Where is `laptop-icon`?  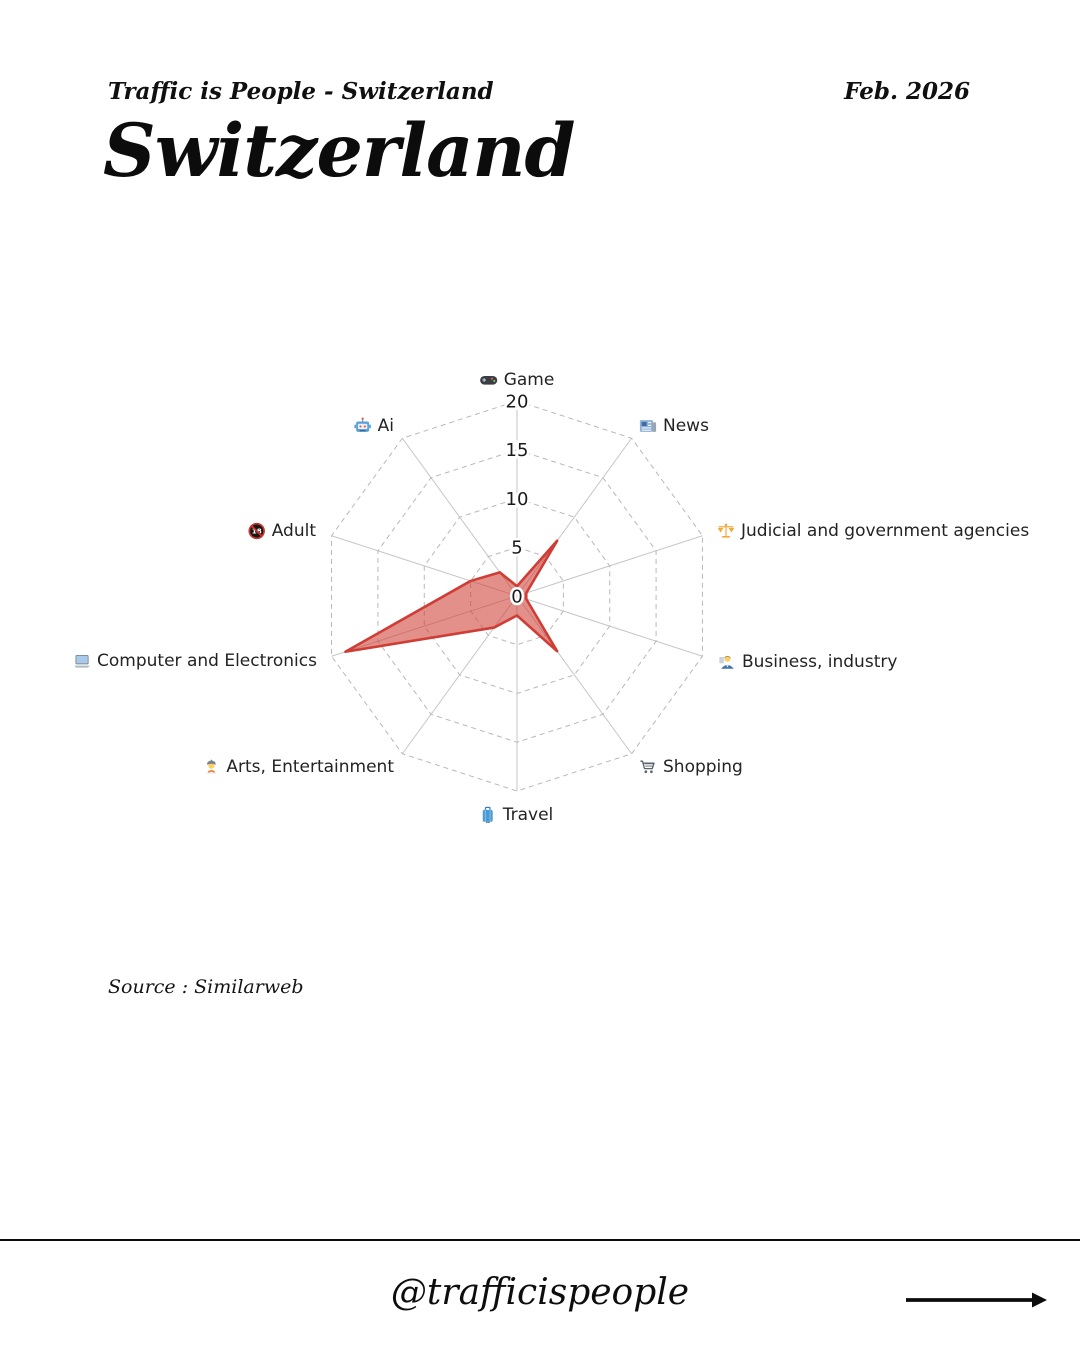
laptop-icon is located at coordinates (82, 661).